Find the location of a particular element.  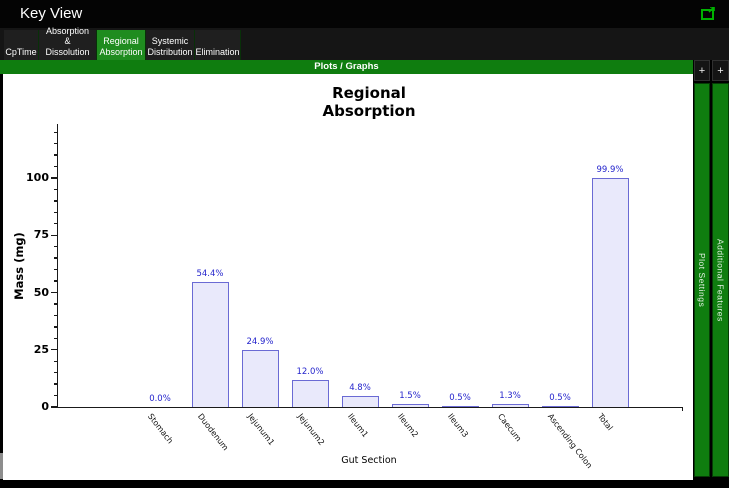

open-in-new-icon is located at coordinates (708, 13).